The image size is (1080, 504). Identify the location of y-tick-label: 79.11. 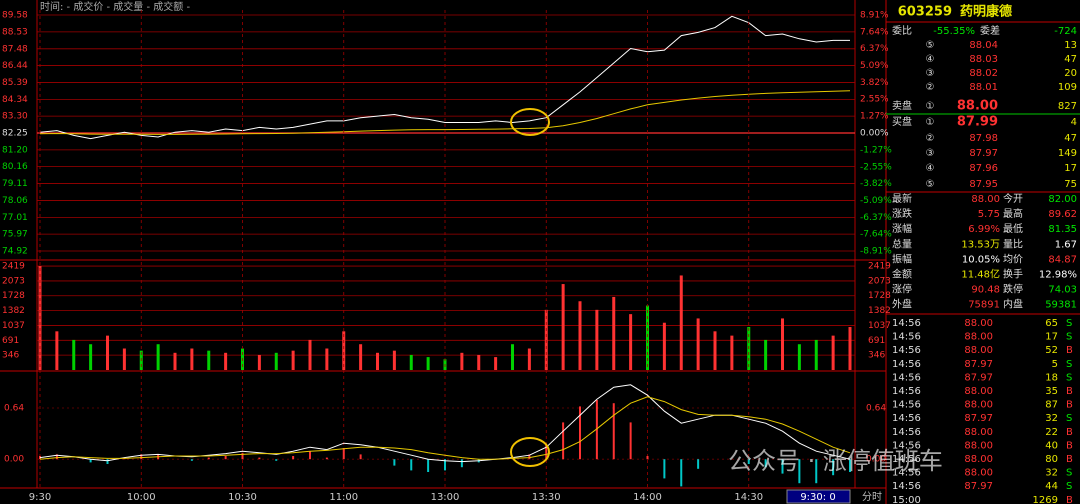
(15, 184).